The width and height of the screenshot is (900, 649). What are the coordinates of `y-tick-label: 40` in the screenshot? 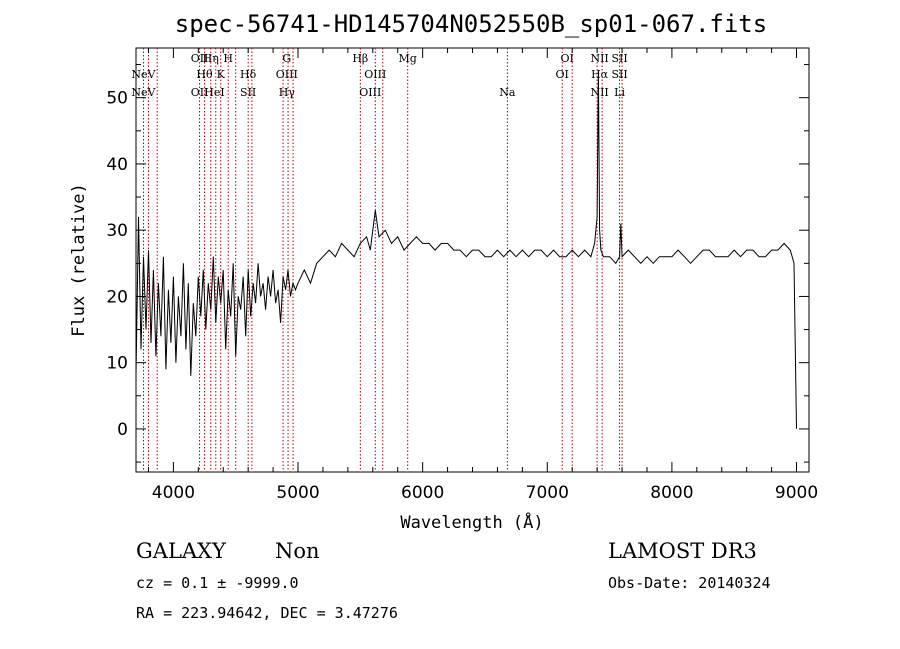 It's located at (117, 165).